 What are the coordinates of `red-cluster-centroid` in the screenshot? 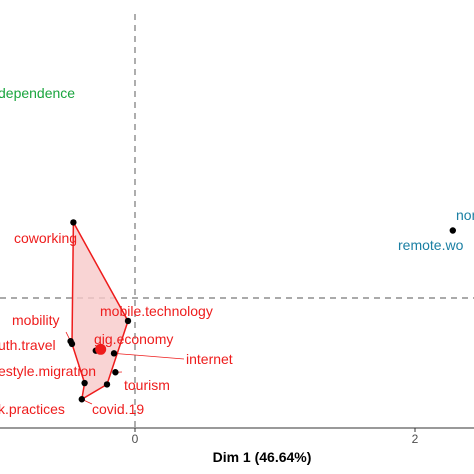 It's located at (101, 349).